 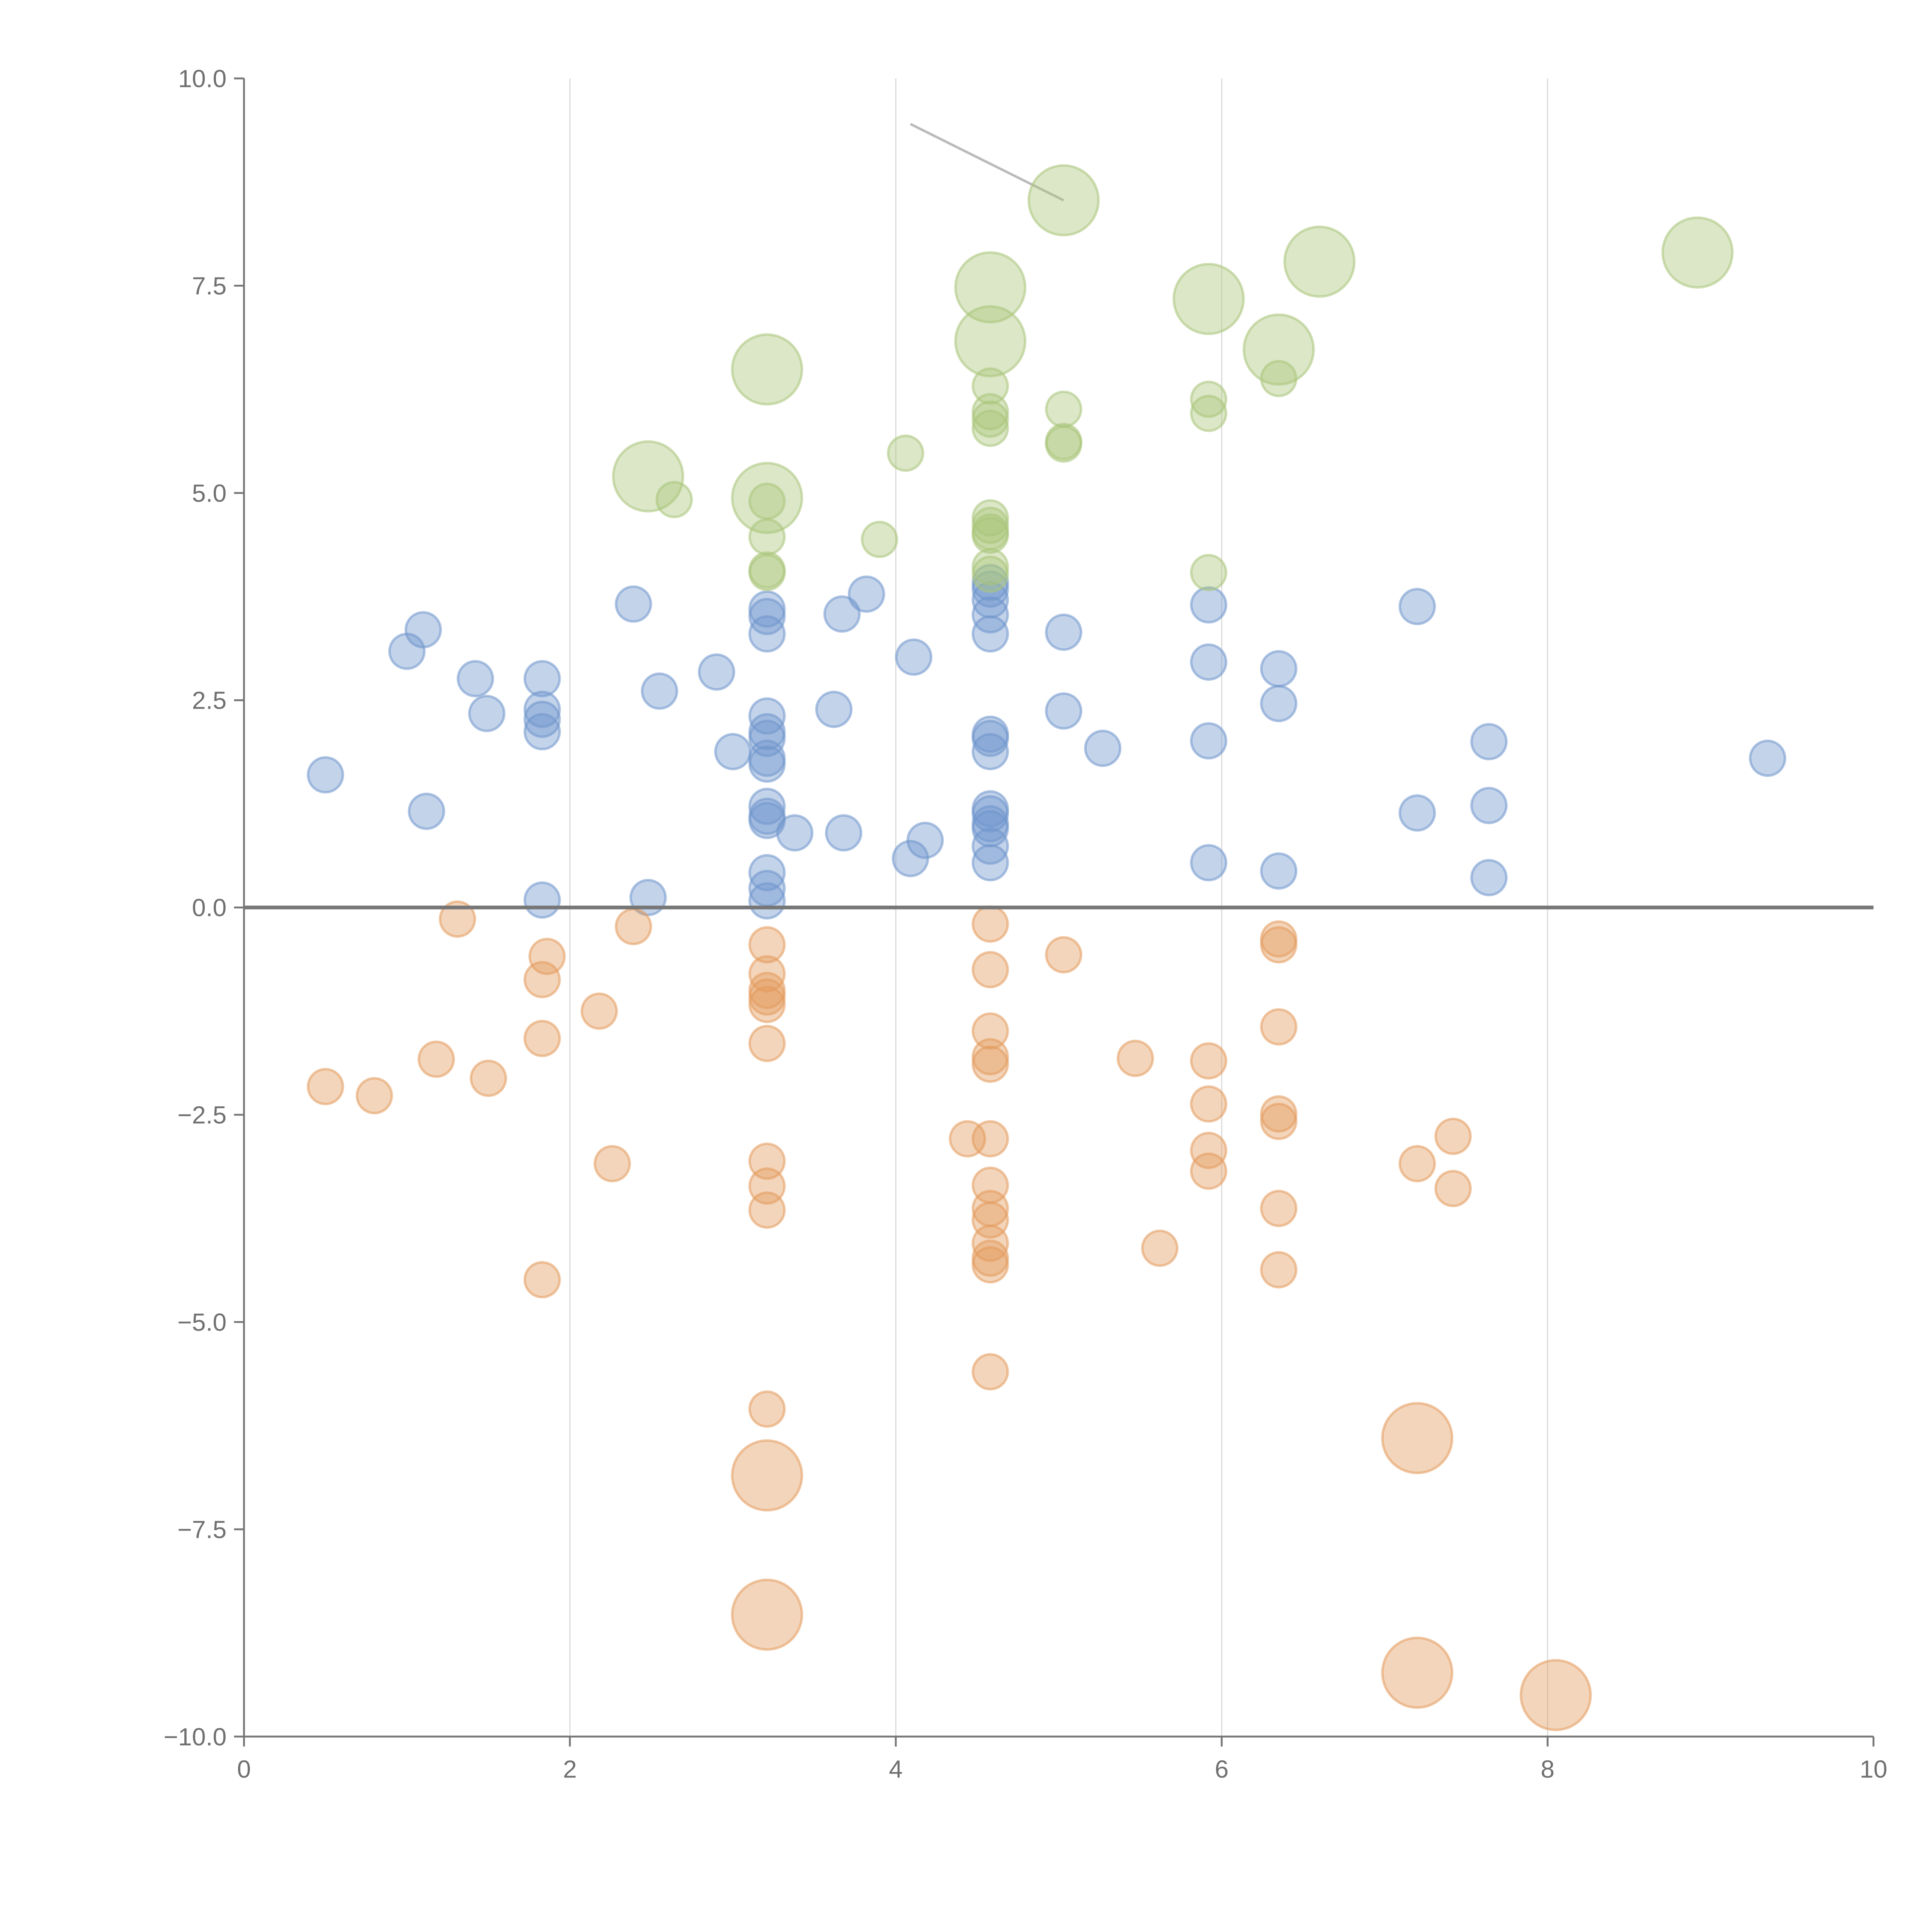 What do you see at coordinates (1222, 1769) in the screenshot?
I see `x-tick-label: 6` at bounding box center [1222, 1769].